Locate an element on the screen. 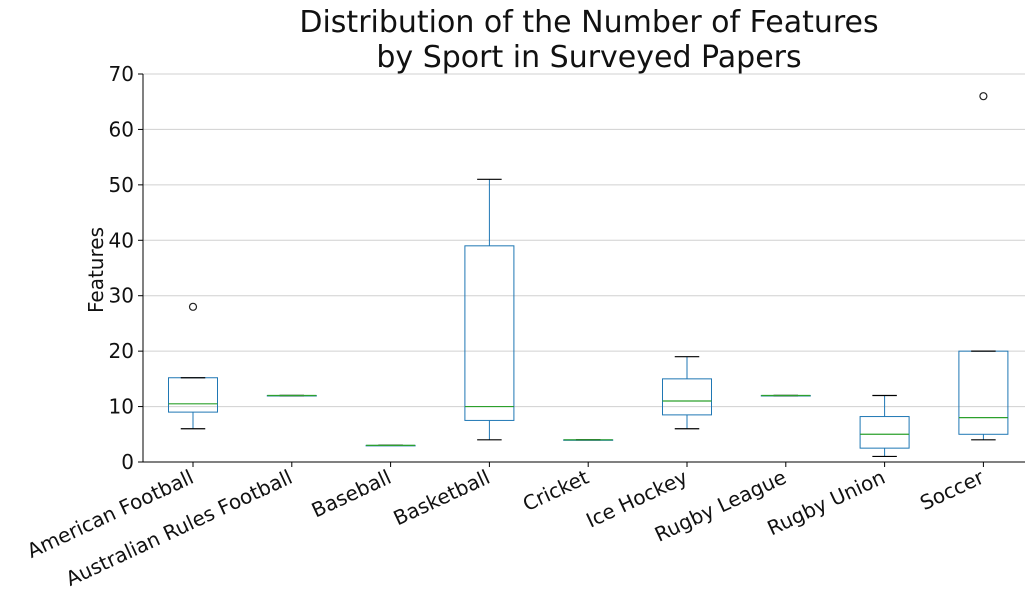  y-axis-label: Features is located at coordinates (96, 270).